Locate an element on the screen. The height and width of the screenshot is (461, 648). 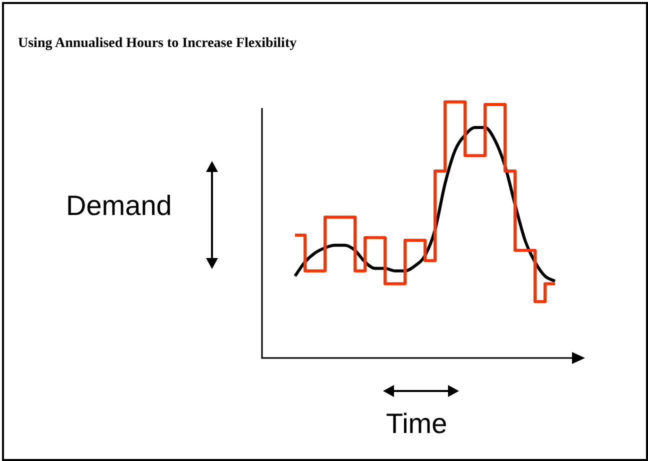
y-axis-title: Demand is located at coordinates (119, 206).